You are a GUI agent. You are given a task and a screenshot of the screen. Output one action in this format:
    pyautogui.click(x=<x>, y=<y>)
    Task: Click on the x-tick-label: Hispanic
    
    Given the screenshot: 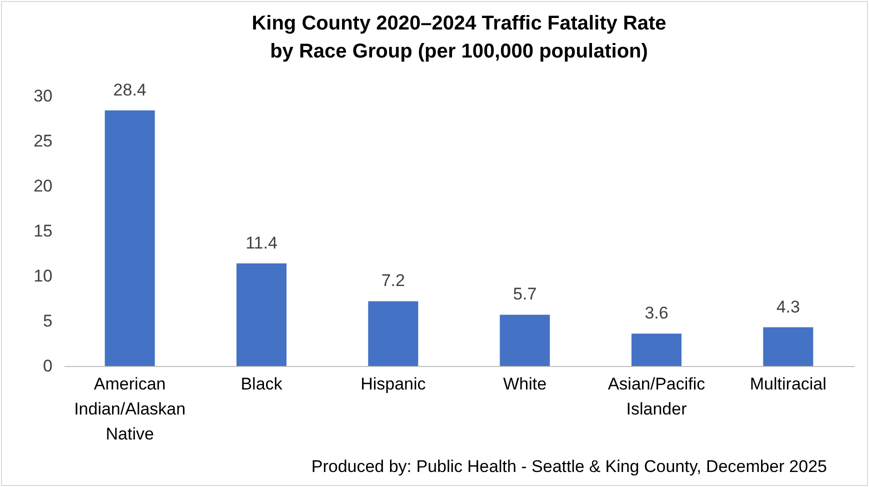 What is the action you would take?
    pyautogui.click(x=393, y=384)
    